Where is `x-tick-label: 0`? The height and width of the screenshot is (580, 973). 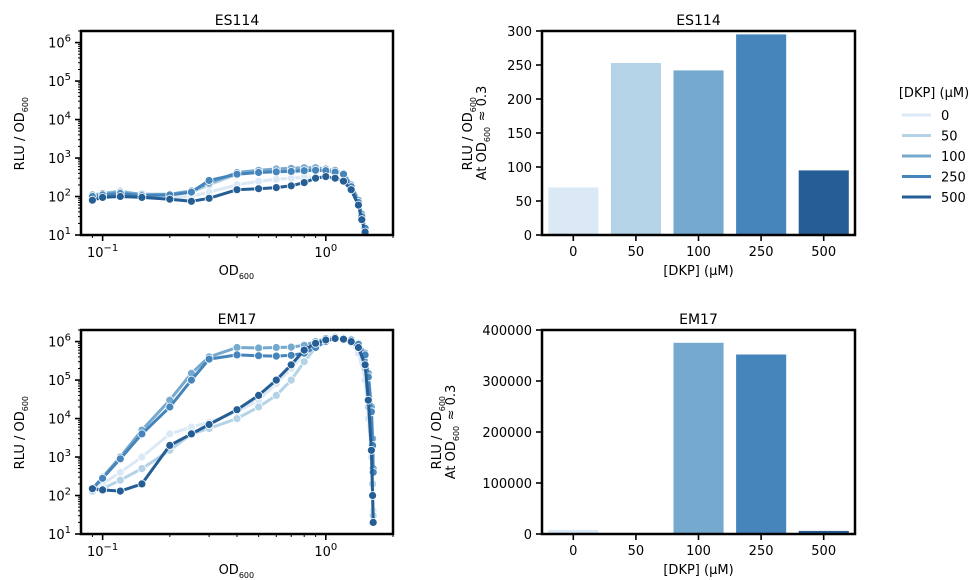 x-tick-label: 0 is located at coordinates (573, 252).